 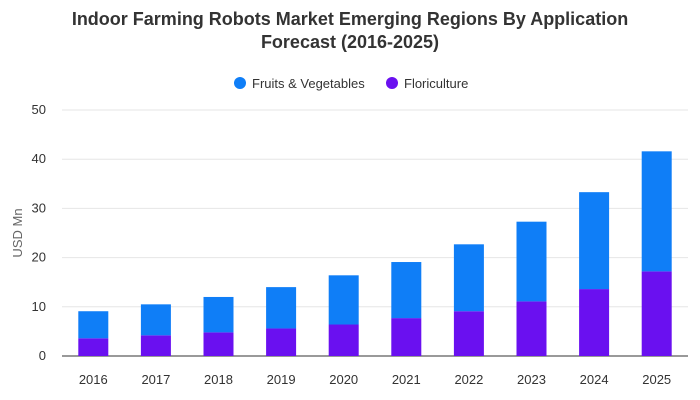 What do you see at coordinates (468, 379) in the screenshot?
I see `x-tick-label-2022: 2022` at bounding box center [468, 379].